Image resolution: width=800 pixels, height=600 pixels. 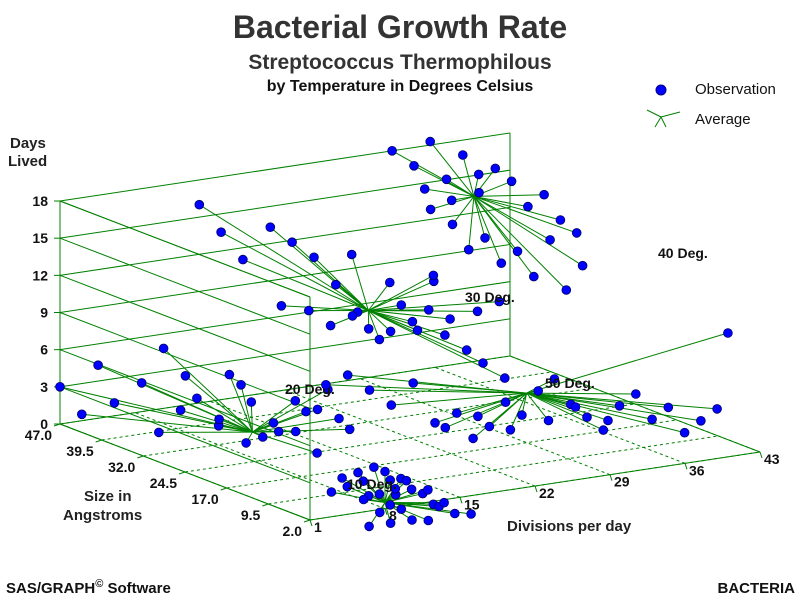 What do you see at coordinates (121, 467) in the screenshot?
I see `y-tick-label: 32.0` at bounding box center [121, 467].